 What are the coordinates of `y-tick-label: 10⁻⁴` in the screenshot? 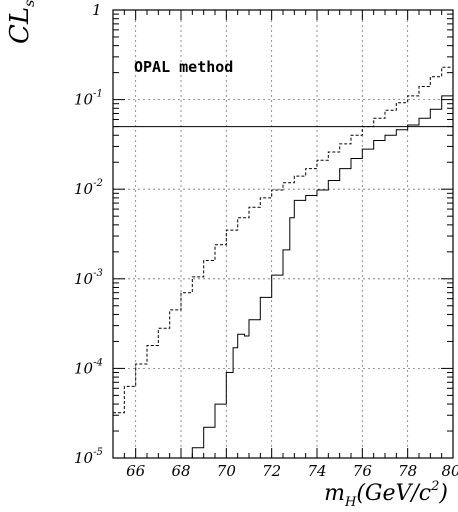 It's located at (88, 367).